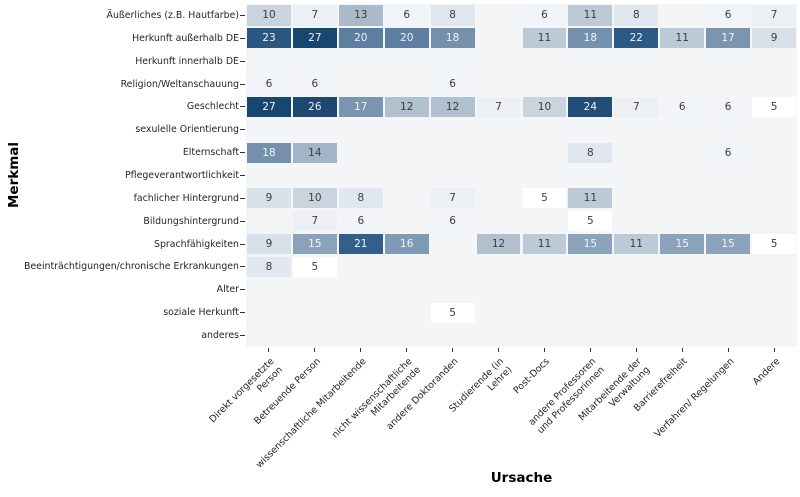 The image size is (800, 497). What do you see at coordinates (220, 336) in the screenshot?
I see `y-tick-label: anderes` at bounding box center [220, 336].